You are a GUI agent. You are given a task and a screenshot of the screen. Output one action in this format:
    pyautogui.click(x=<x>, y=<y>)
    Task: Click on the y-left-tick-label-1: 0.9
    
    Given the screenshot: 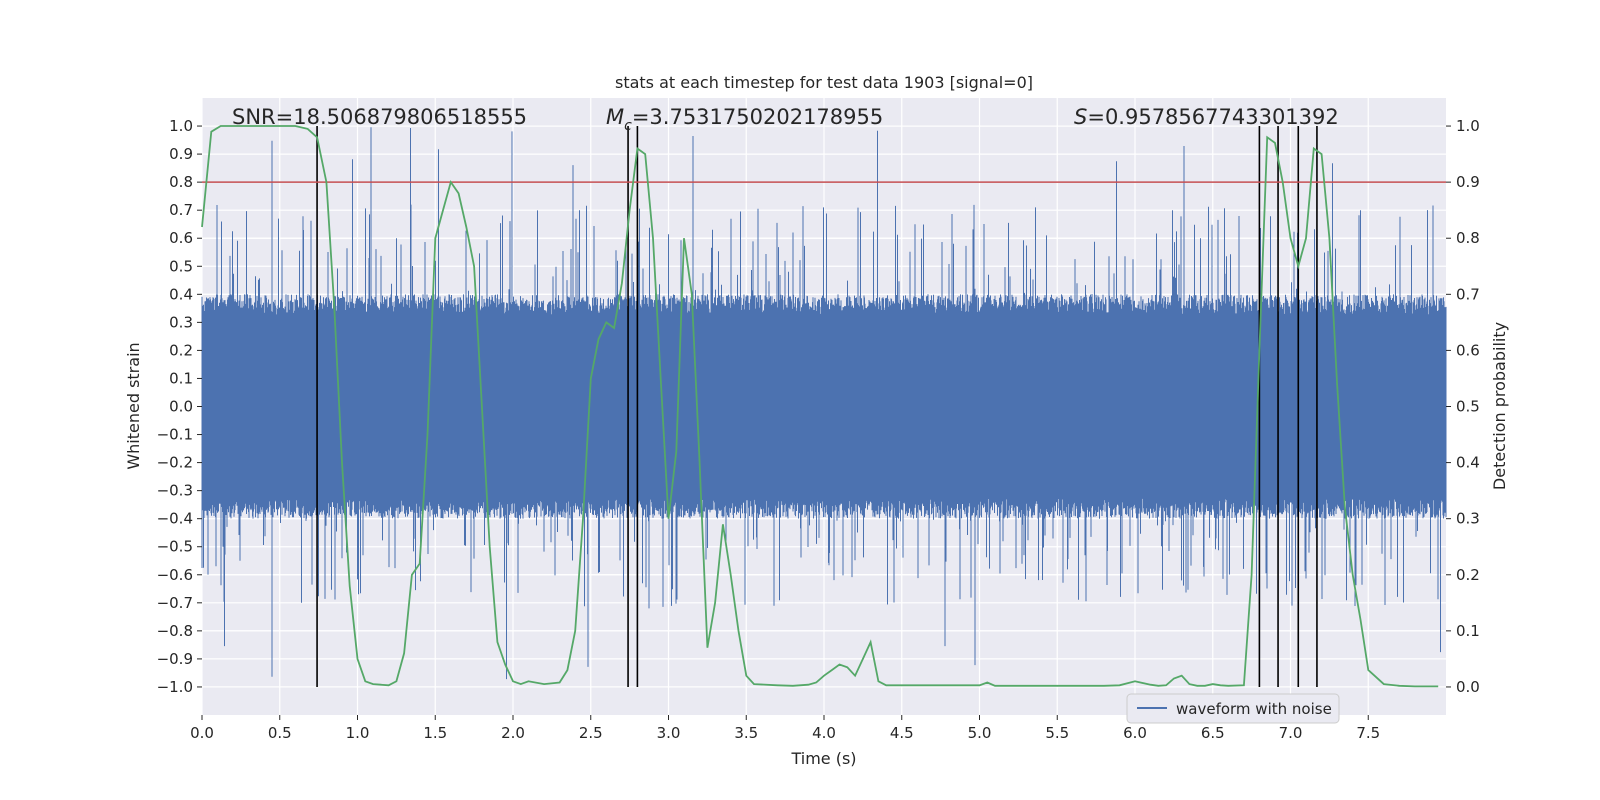 What is the action you would take?
    pyautogui.click(x=181, y=154)
    